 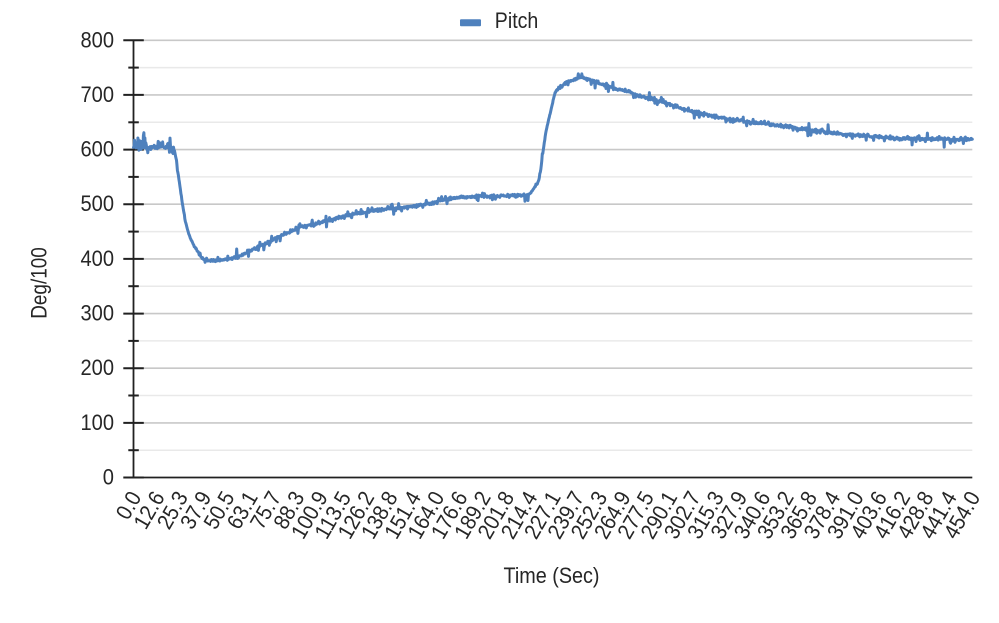 What do you see at coordinates (552, 575) in the screenshot?
I see `svg-text: Time (Sec)` at bounding box center [552, 575].